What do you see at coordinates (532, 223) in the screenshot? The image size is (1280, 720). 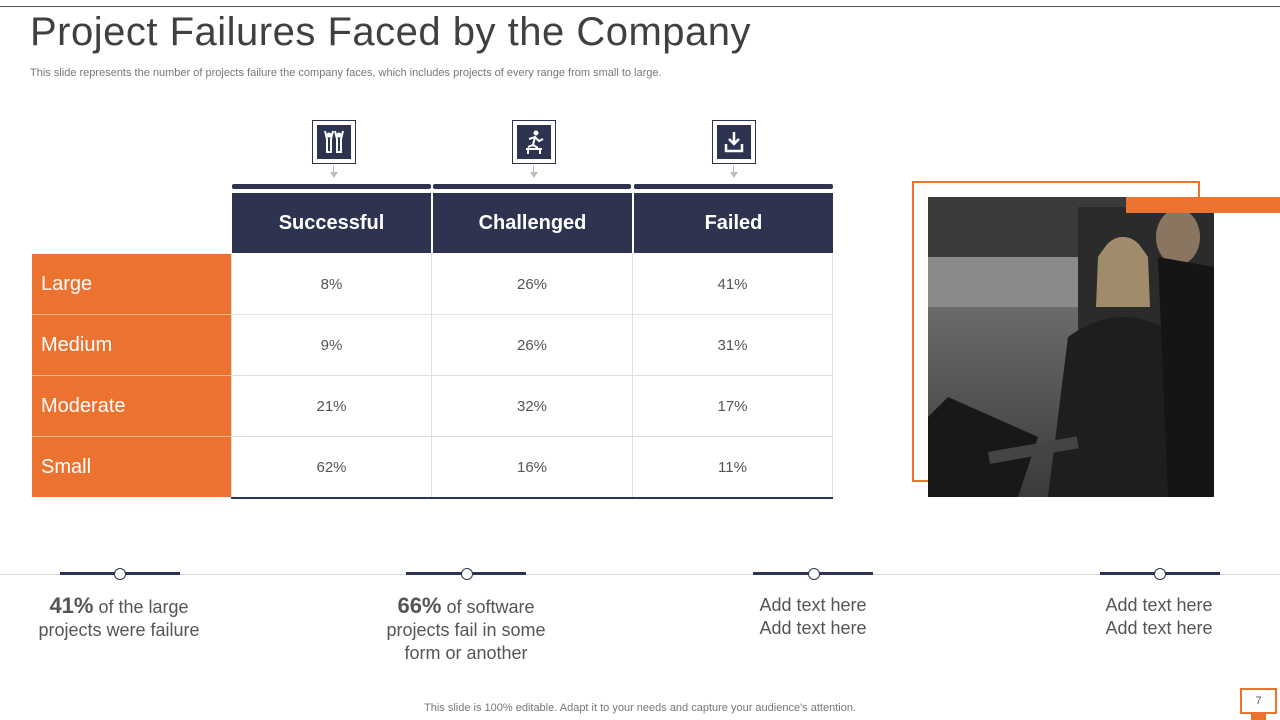 I see `column-header-challenged: Challenged` at bounding box center [532, 223].